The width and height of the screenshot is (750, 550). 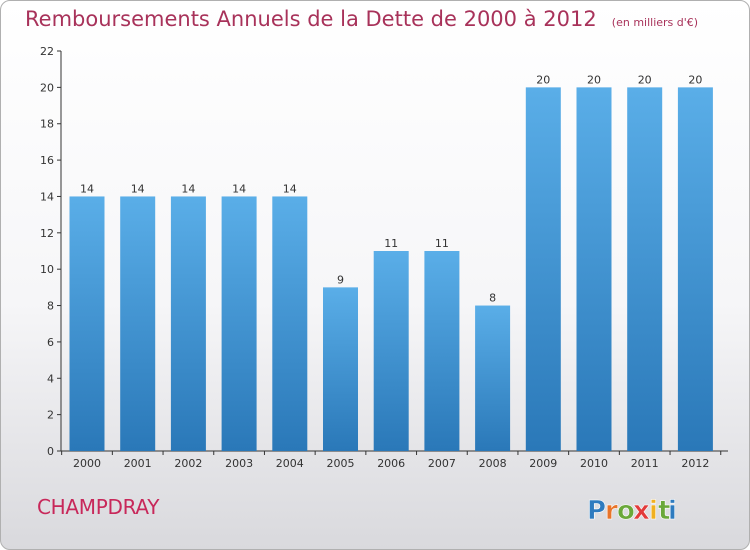 I want to click on commune-name: CHAMPDRAY, so click(x=98, y=507).